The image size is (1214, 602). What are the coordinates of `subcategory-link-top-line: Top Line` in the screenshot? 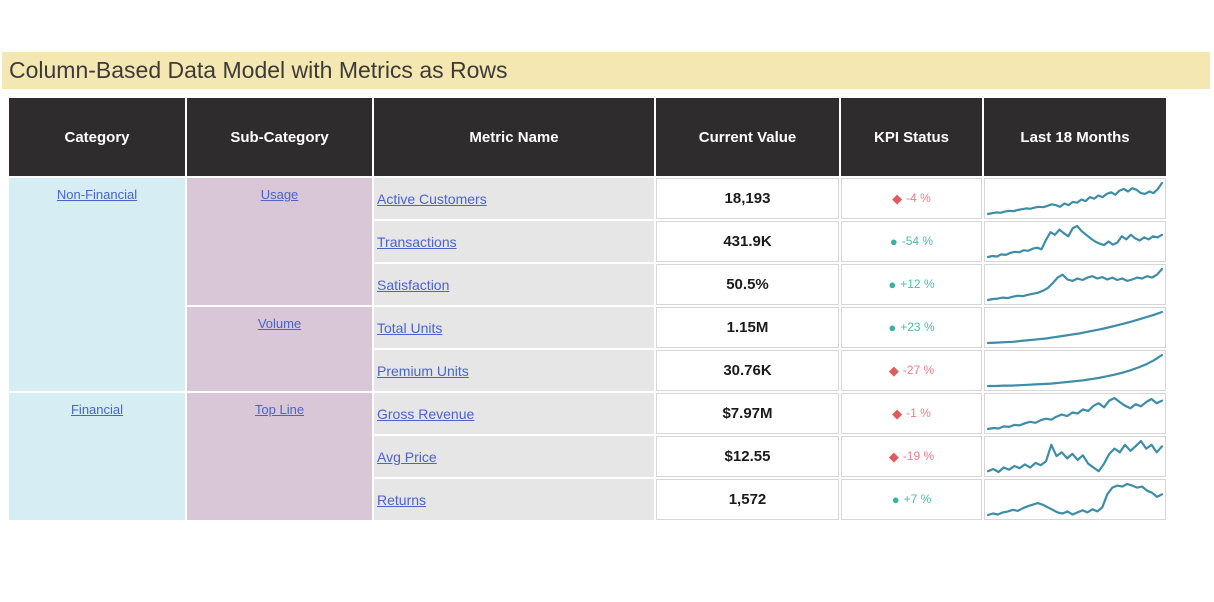 It's located at (279, 409).